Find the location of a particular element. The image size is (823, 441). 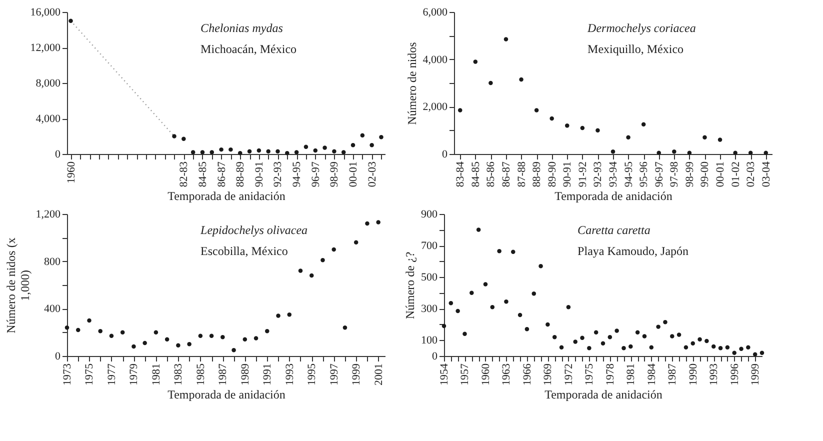

annotation: Caretta caretta is located at coordinates (614, 230).